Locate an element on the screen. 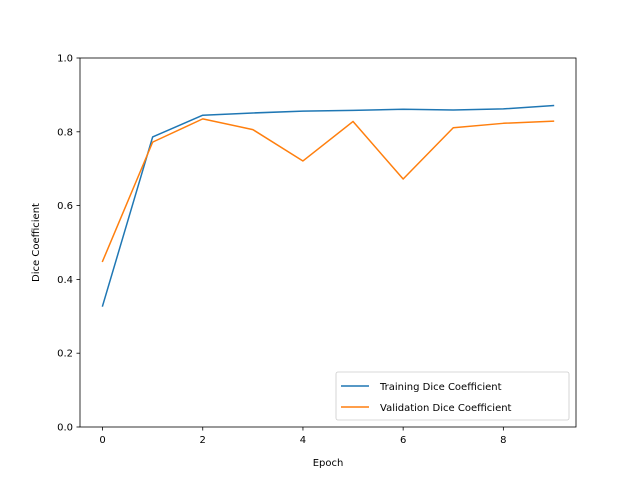 The height and width of the screenshot is (480, 640). y-tick-label: 0.8 is located at coordinates (65, 132).